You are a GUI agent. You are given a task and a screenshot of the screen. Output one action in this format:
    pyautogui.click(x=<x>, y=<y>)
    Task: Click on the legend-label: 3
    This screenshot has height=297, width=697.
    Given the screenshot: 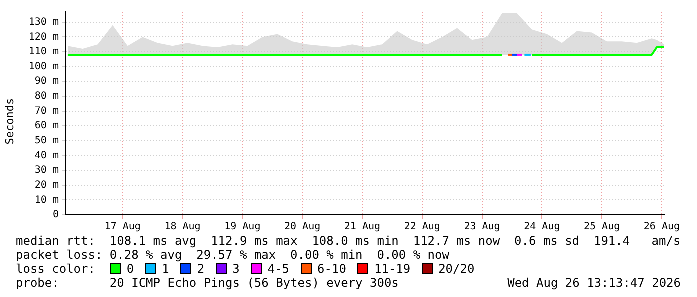 What is the action you would take?
    pyautogui.click(x=236, y=269)
    